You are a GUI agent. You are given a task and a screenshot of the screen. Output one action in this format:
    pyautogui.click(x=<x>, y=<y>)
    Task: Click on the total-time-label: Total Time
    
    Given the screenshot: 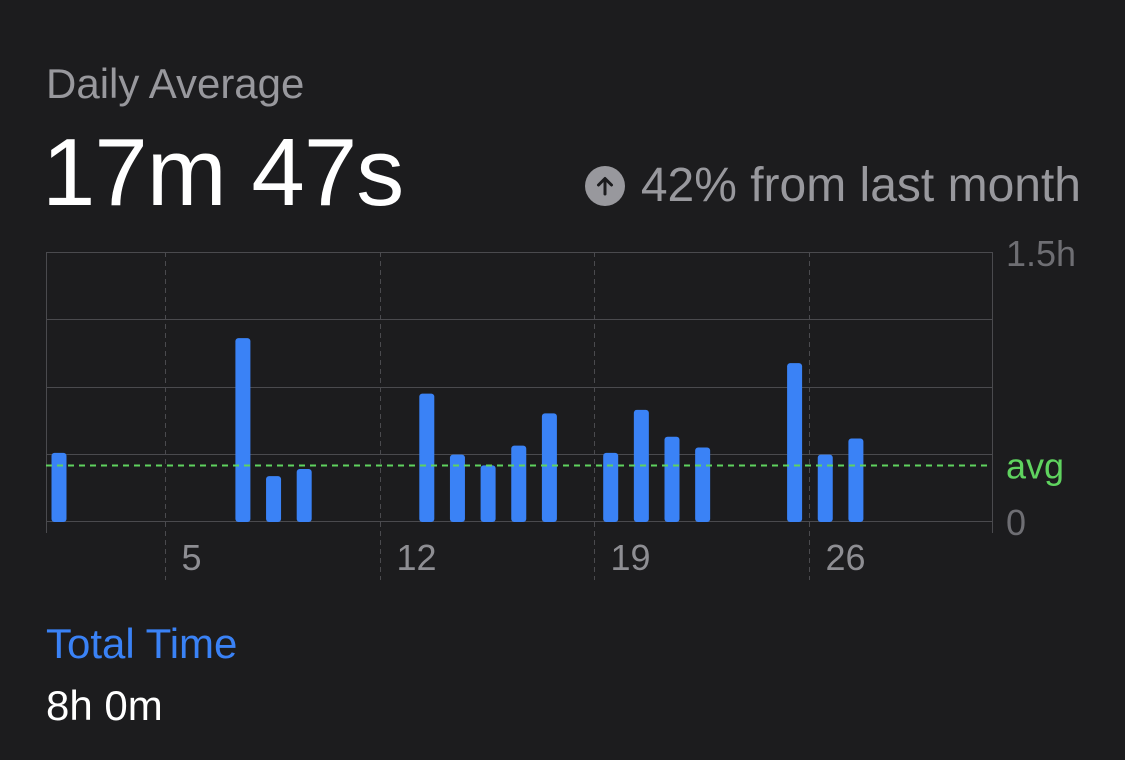 What is the action you would take?
    pyautogui.click(x=142, y=643)
    